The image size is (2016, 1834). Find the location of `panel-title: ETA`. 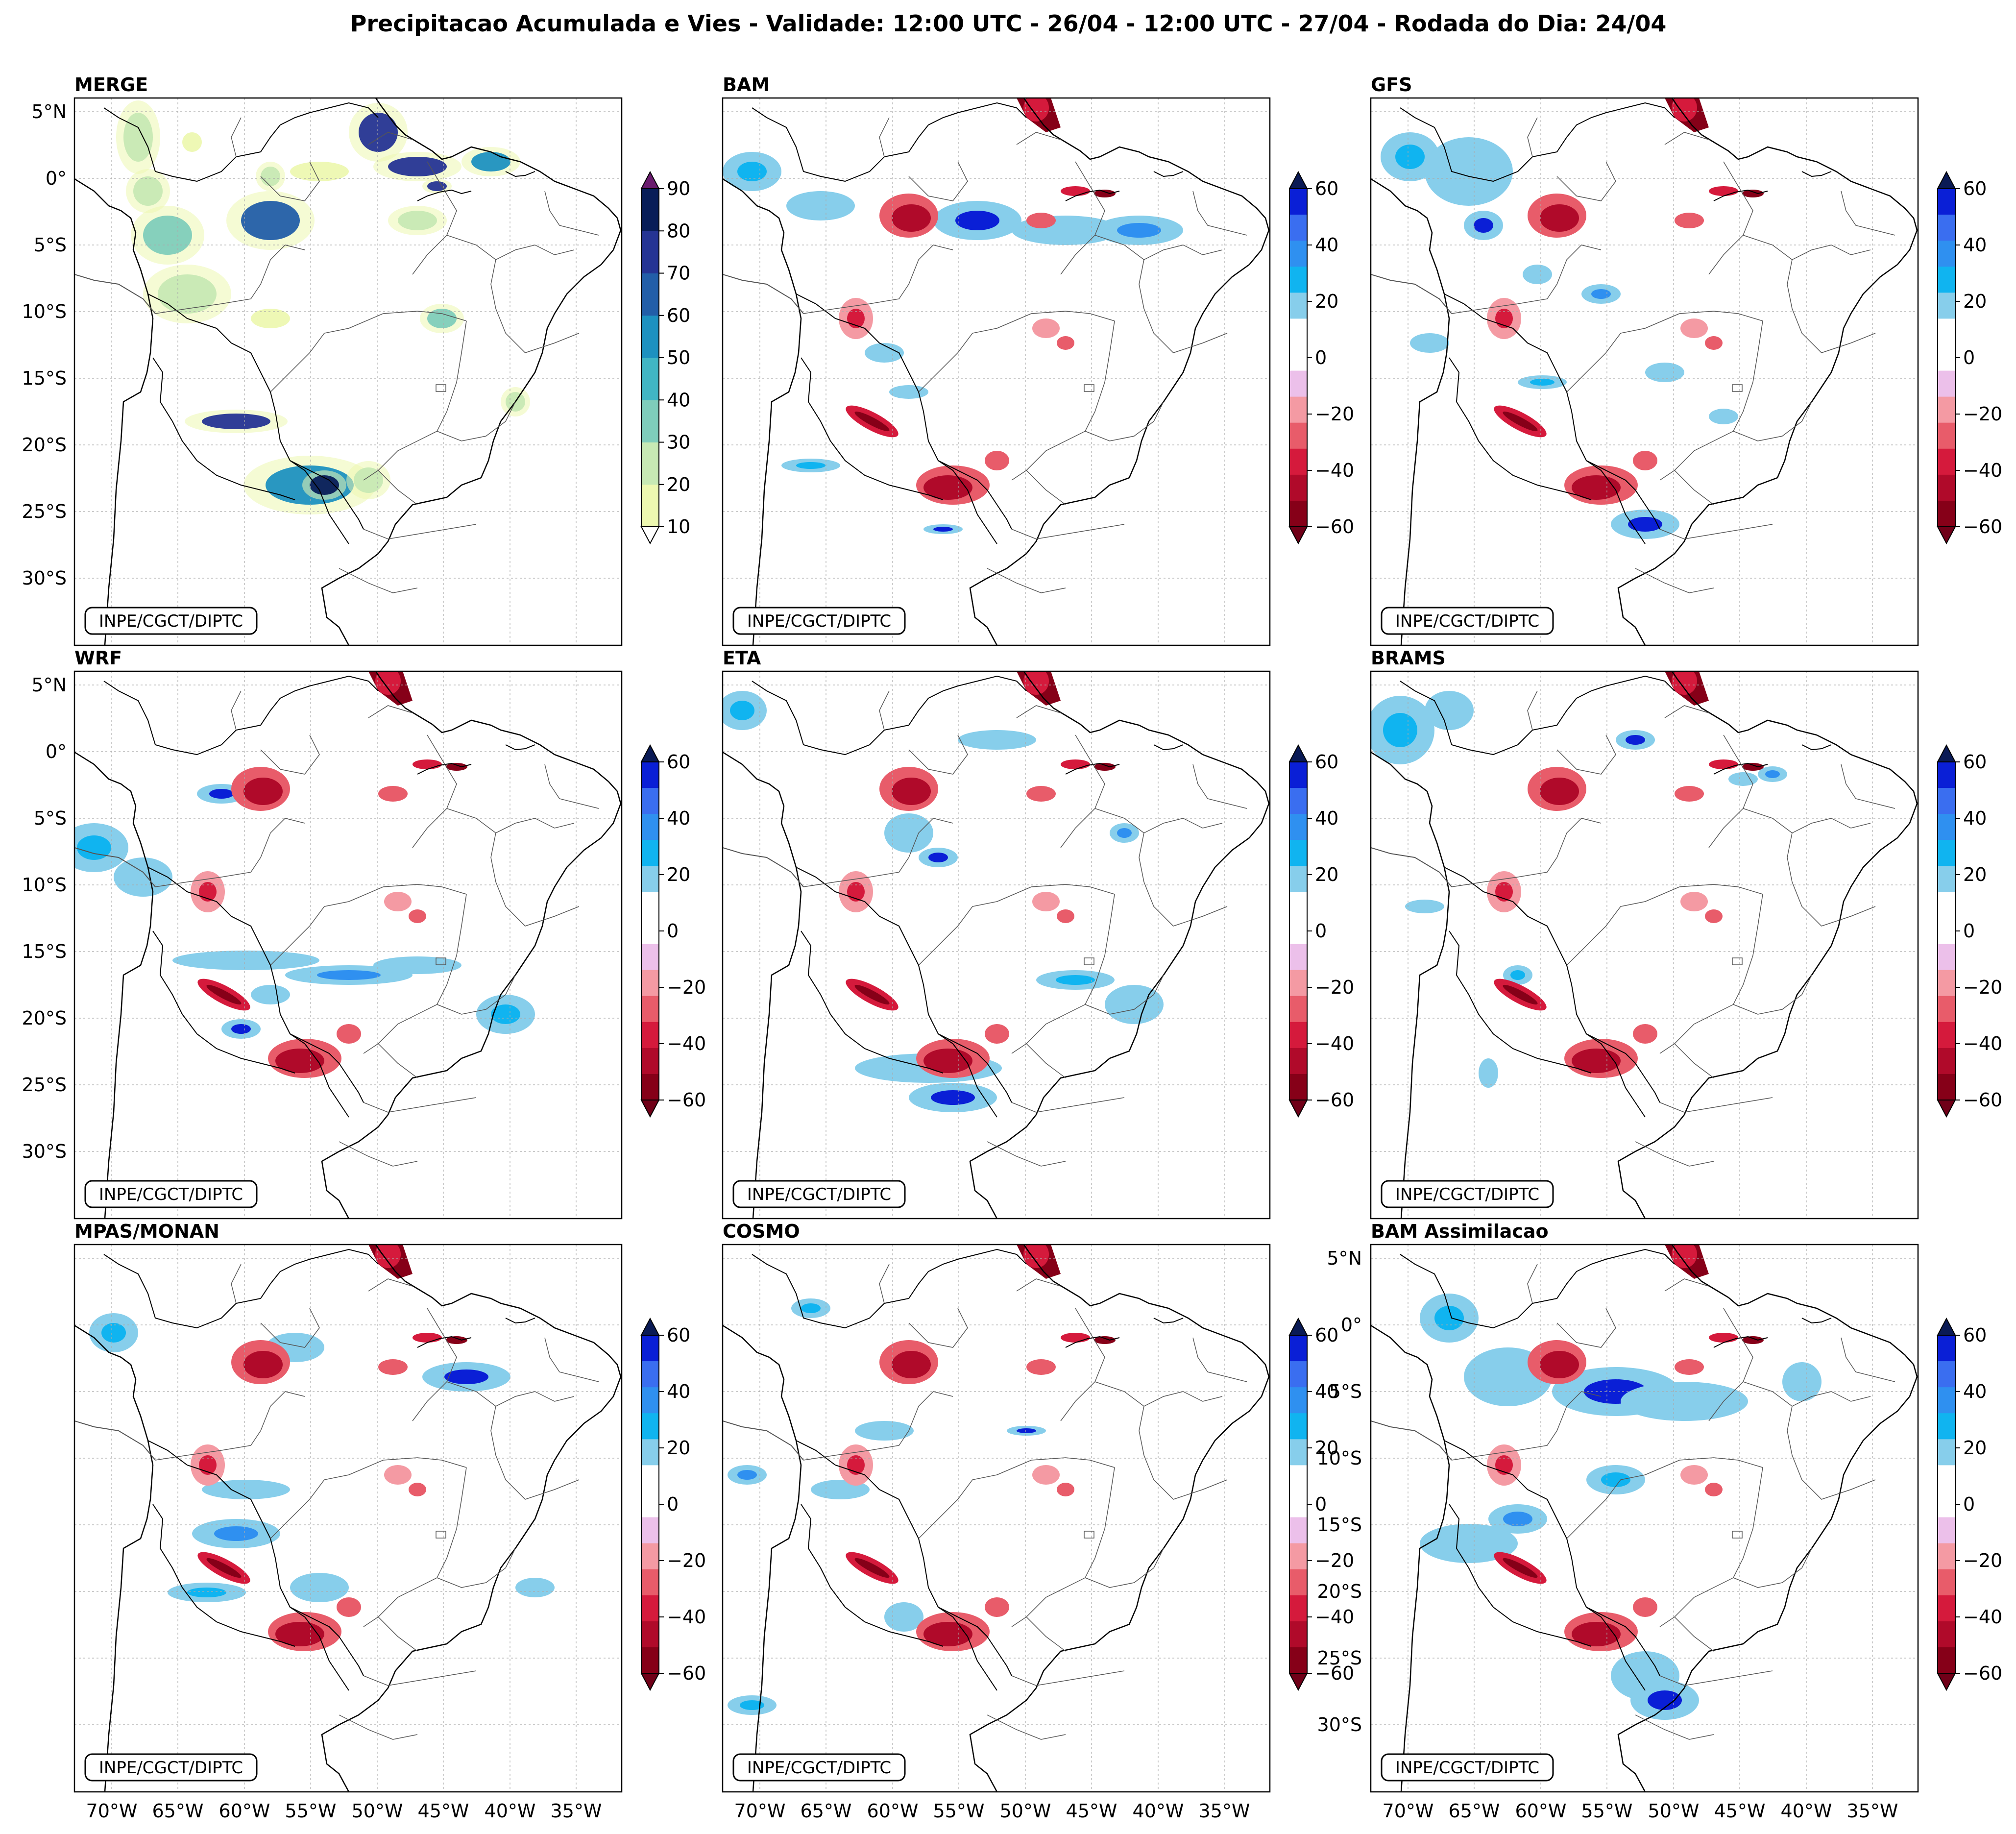

panel-title: ETA is located at coordinates (742, 658).